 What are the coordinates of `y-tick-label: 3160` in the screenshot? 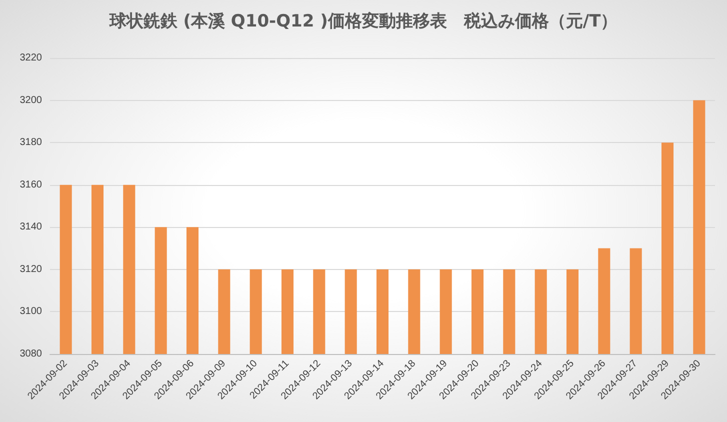 It's located at (31, 184).